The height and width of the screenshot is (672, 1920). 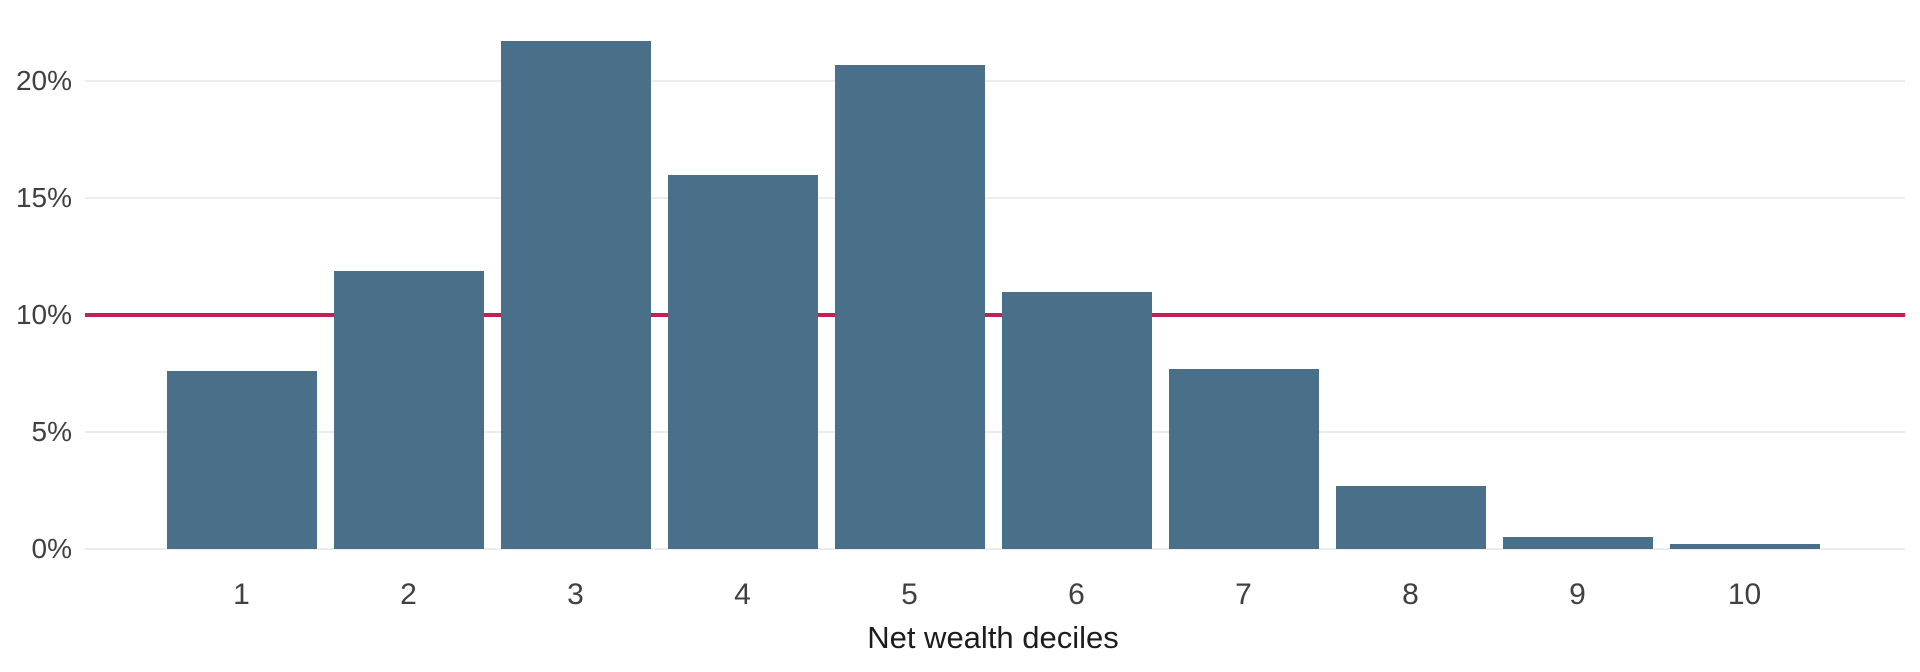 I want to click on reference-line-10pct, so click(x=995, y=315).